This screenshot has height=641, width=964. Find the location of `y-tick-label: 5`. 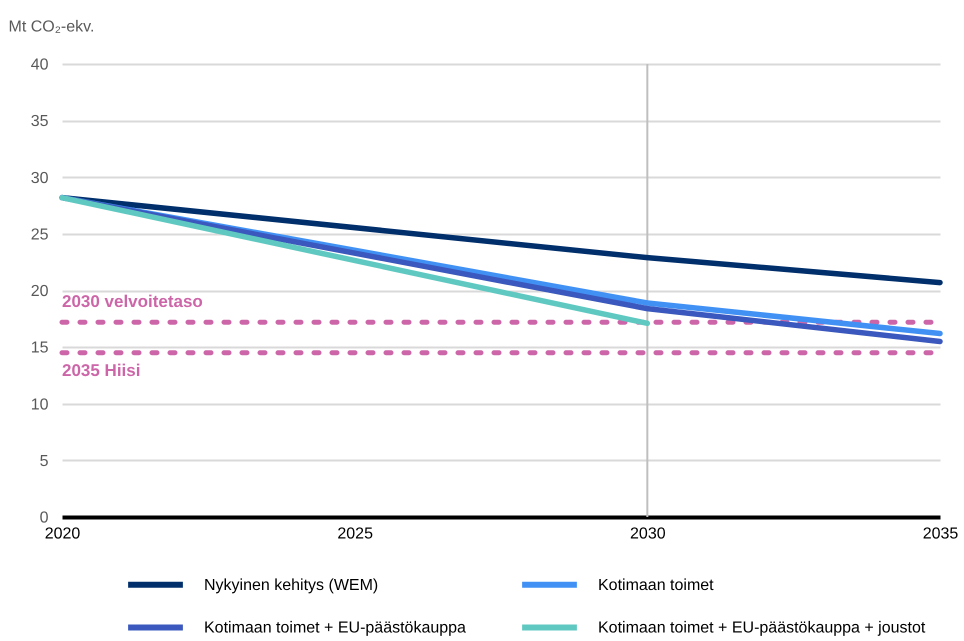

y-tick-label: 5 is located at coordinates (44, 461).